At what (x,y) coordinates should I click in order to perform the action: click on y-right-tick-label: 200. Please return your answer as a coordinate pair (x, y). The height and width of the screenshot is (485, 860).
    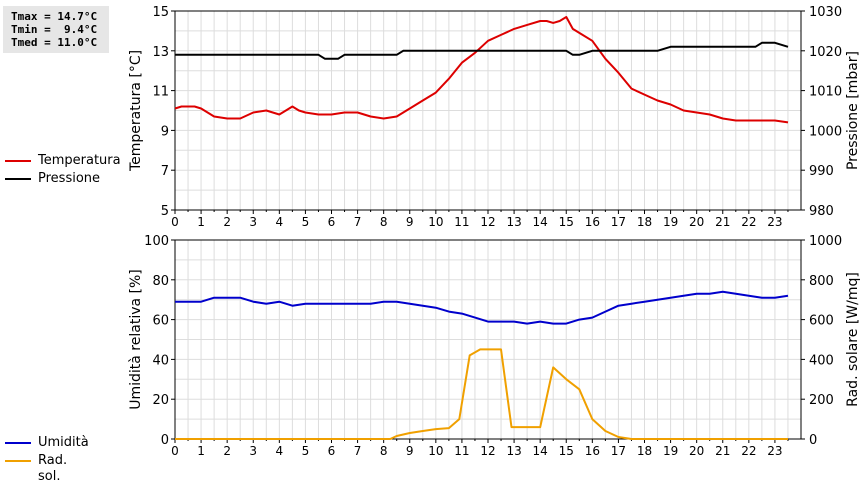
    Looking at the image, I should click on (821, 400).